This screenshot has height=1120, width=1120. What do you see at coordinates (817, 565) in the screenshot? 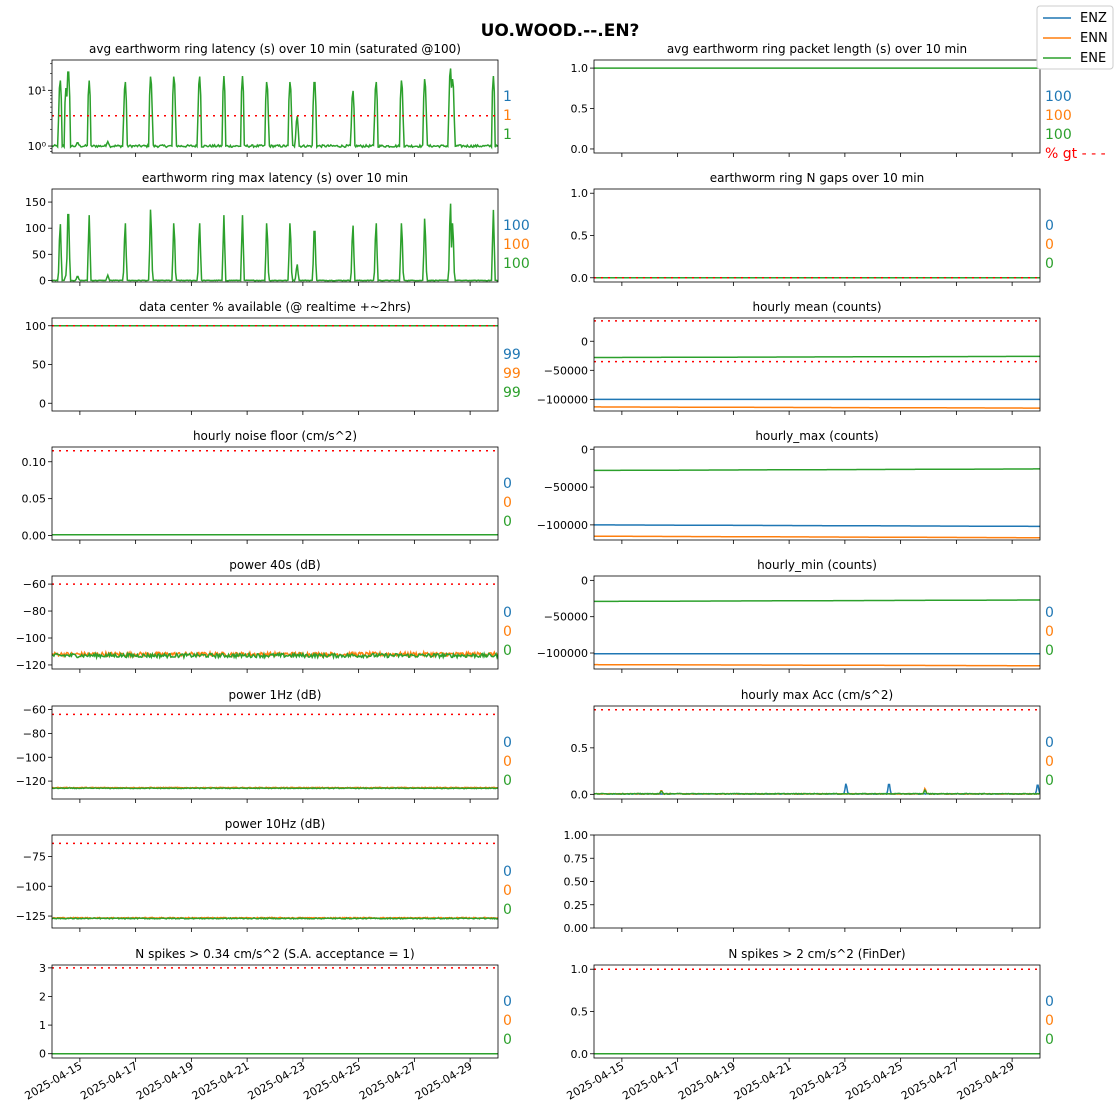
I see `panel-title: hourly_min (counts)` at bounding box center [817, 565].